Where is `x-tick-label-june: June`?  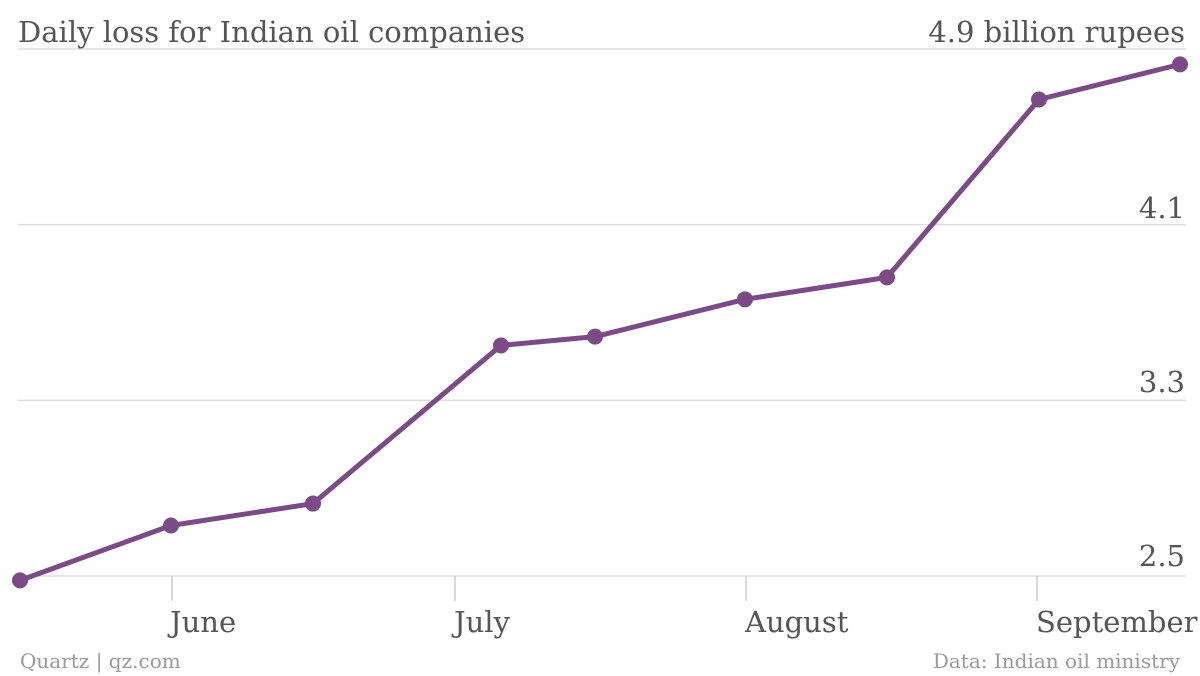 x-tick-label-june: June is located at coordinates (201, 622).